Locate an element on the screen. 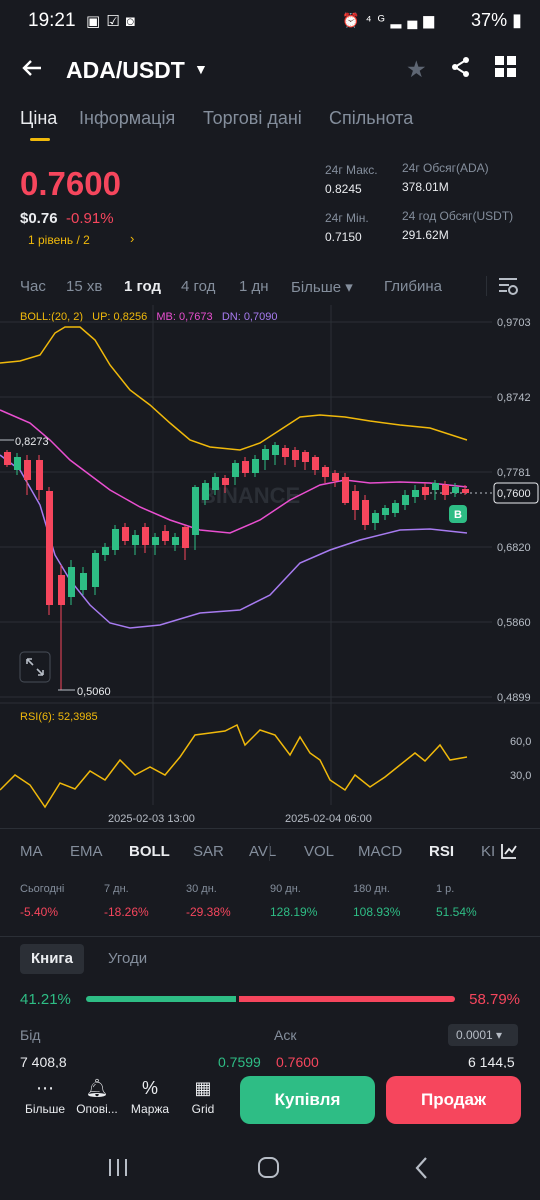  indicator-avl: AVL is located at coordinates (263, 851).